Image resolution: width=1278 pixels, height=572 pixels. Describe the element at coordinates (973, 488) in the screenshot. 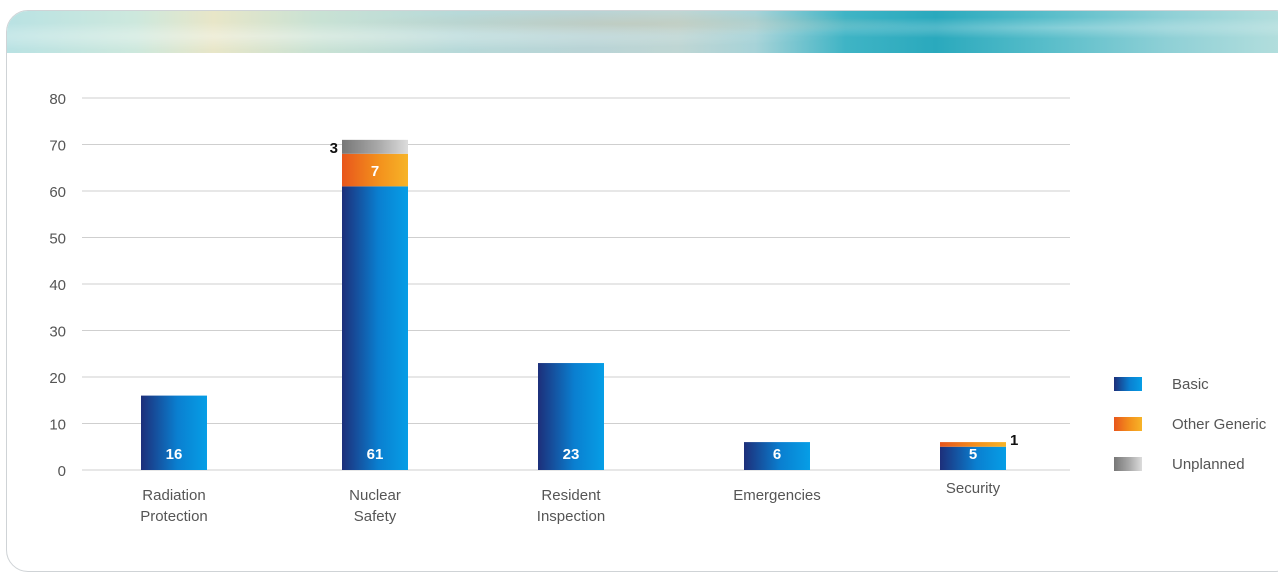

I see `x-tick-label: Security` at that location.